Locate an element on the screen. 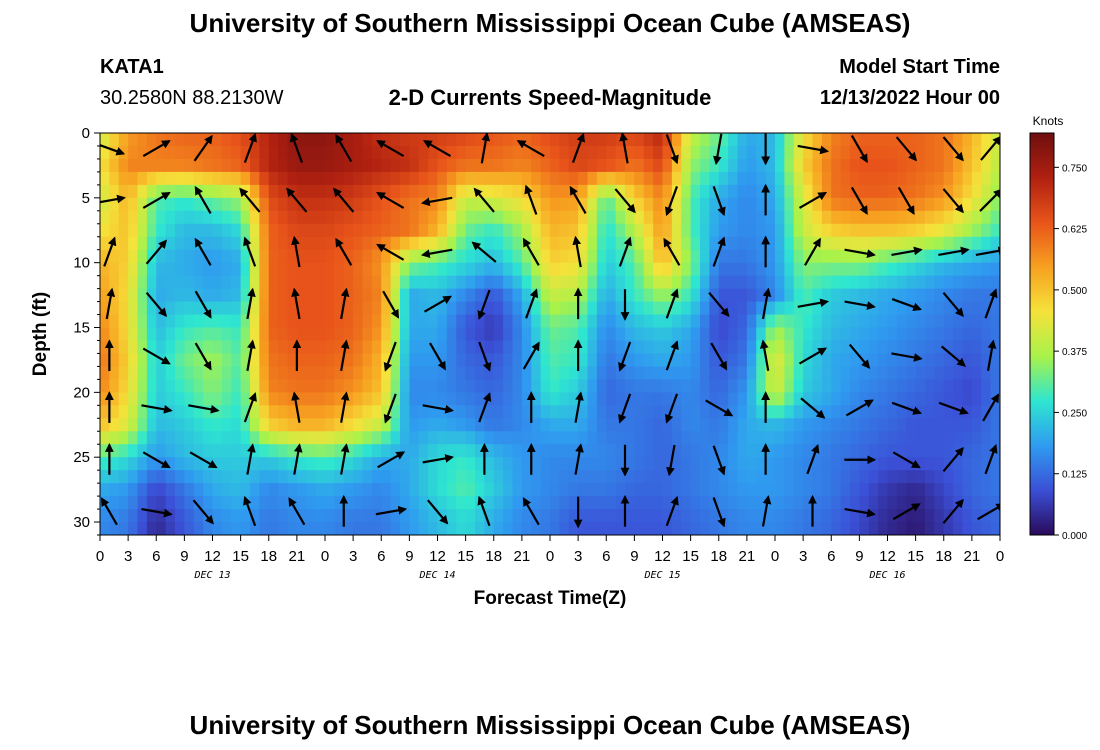 The height and width of the screenshot is (750, 1100). x-tick-label: 12 is located at coordinates (437, 556).